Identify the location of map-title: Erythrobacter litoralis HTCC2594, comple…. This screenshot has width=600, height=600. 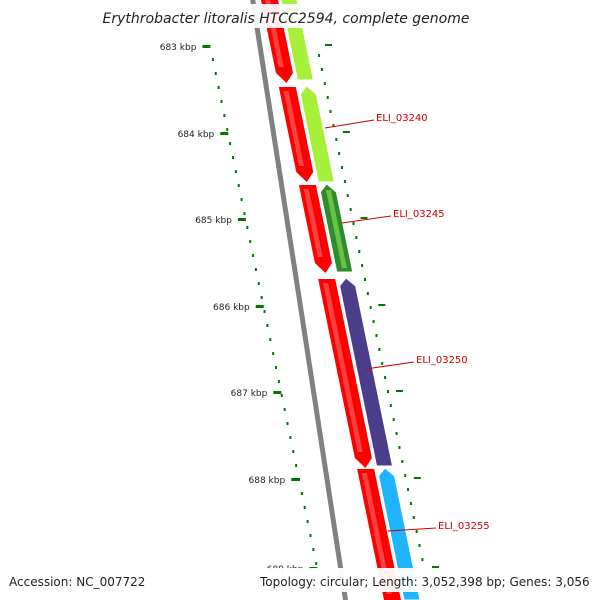
(286, 19).